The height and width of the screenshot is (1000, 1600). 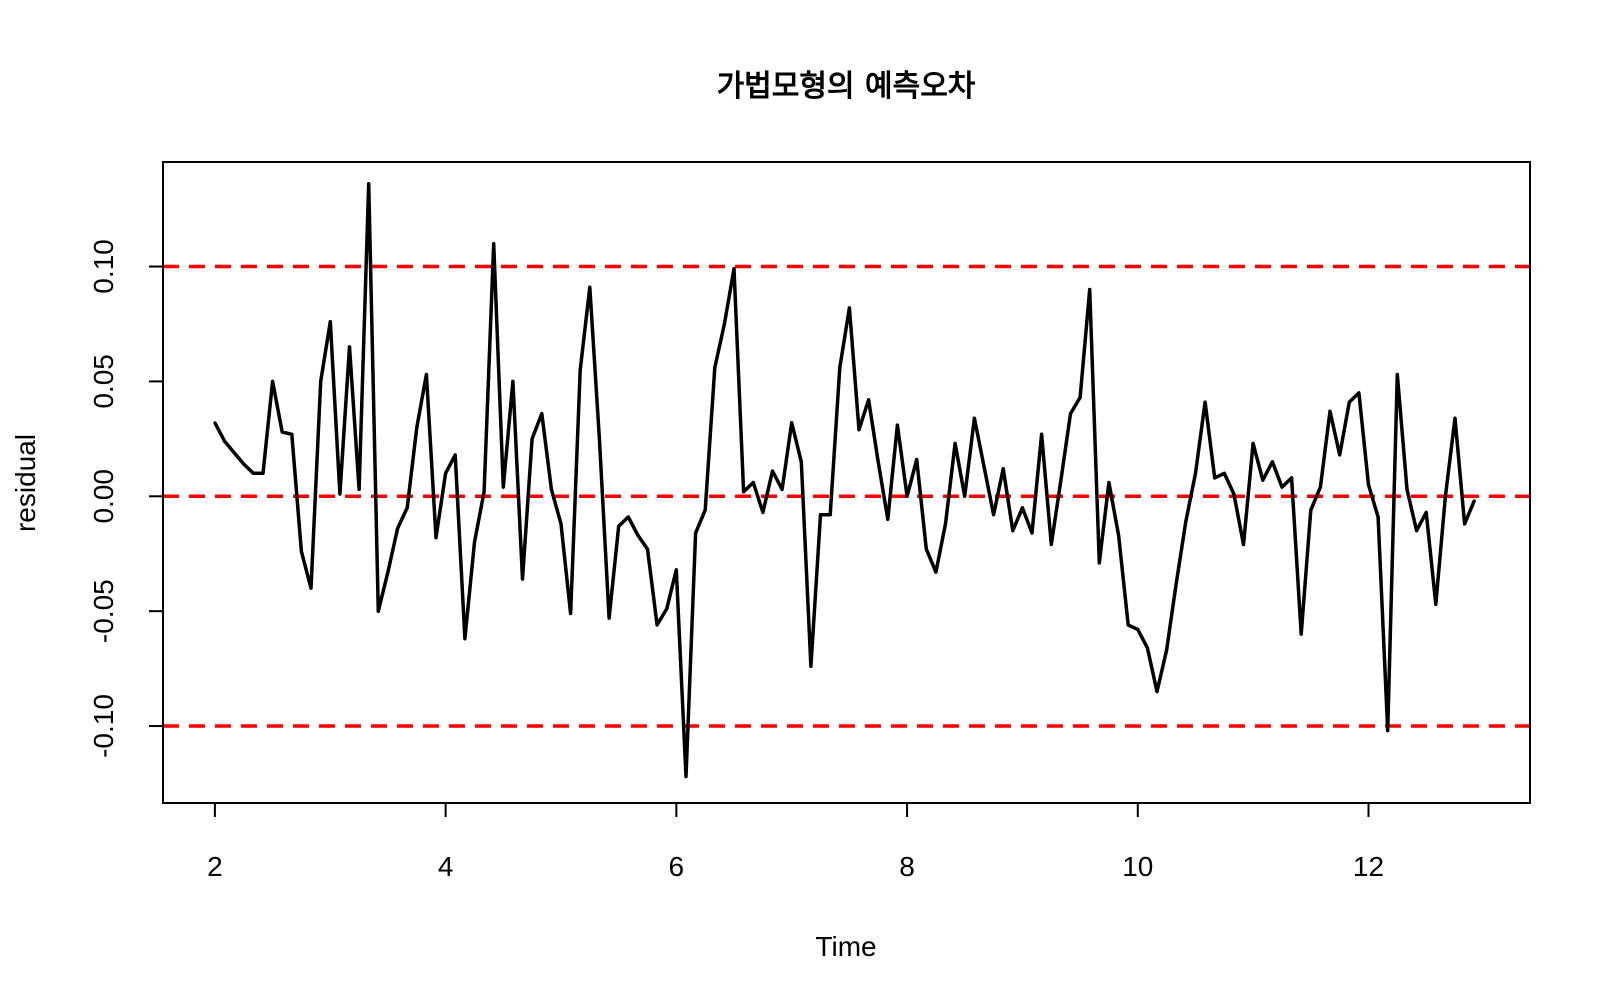 What do you see at coordinates (845, 946) in the screenshot?
I see `x-axis-label: Time` at bounding box center [845, 946].